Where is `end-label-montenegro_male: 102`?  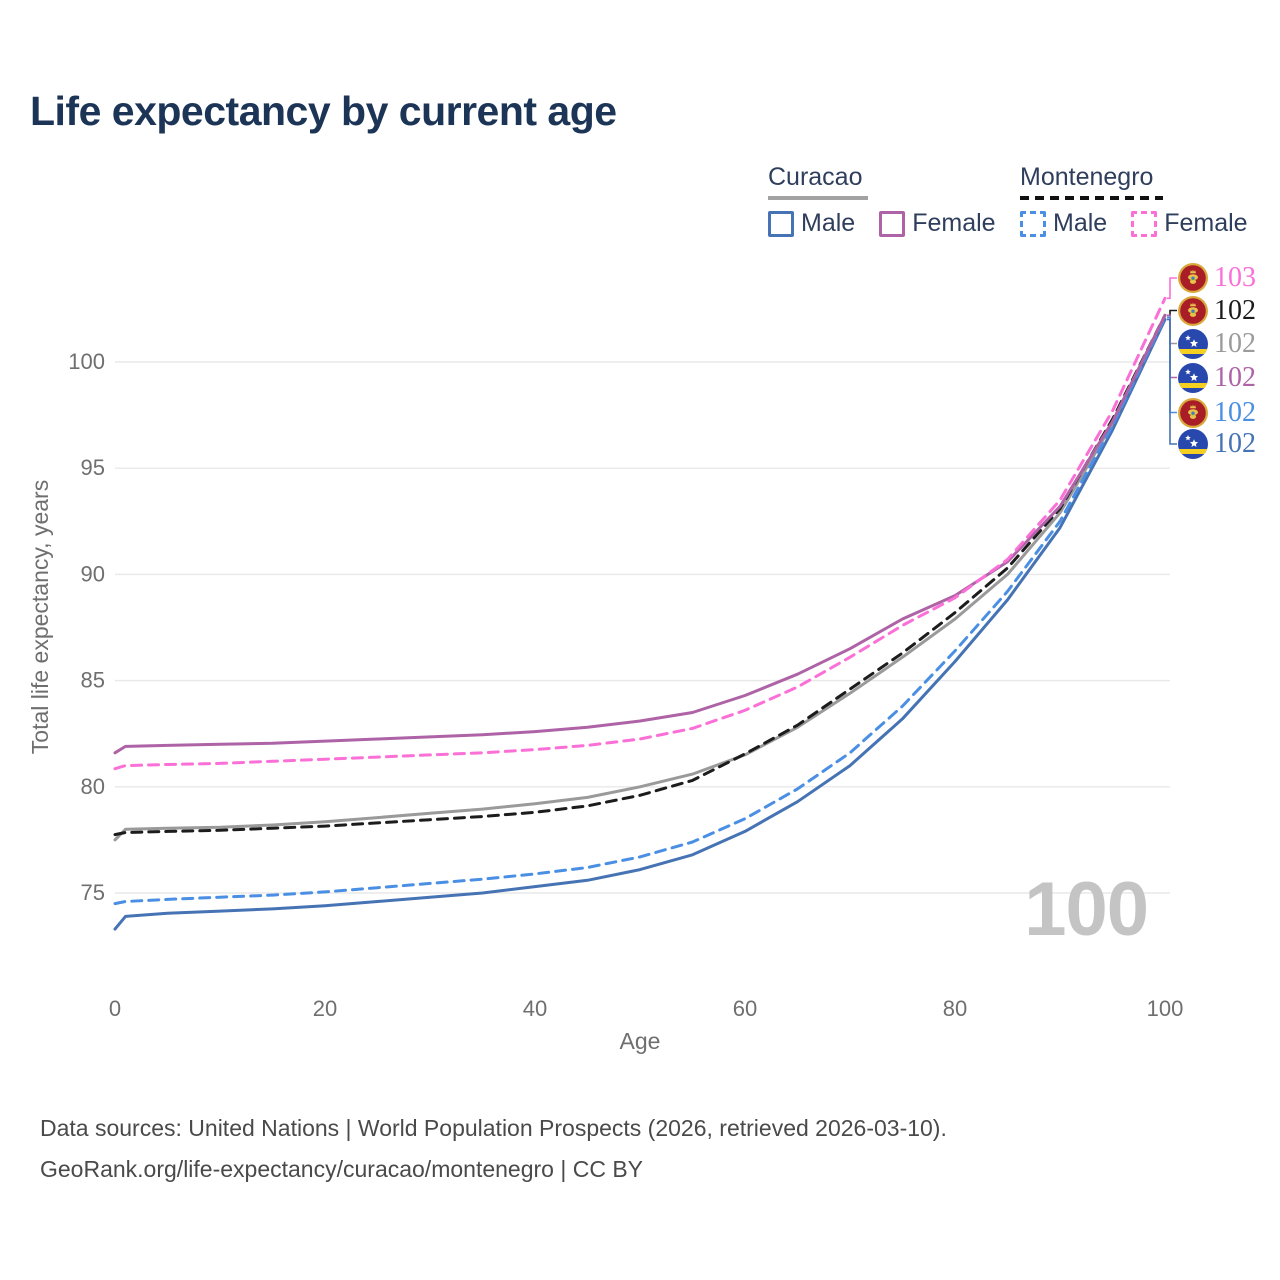
end-label-montenegro_male: 102 is located at coordinates (1217, 412).